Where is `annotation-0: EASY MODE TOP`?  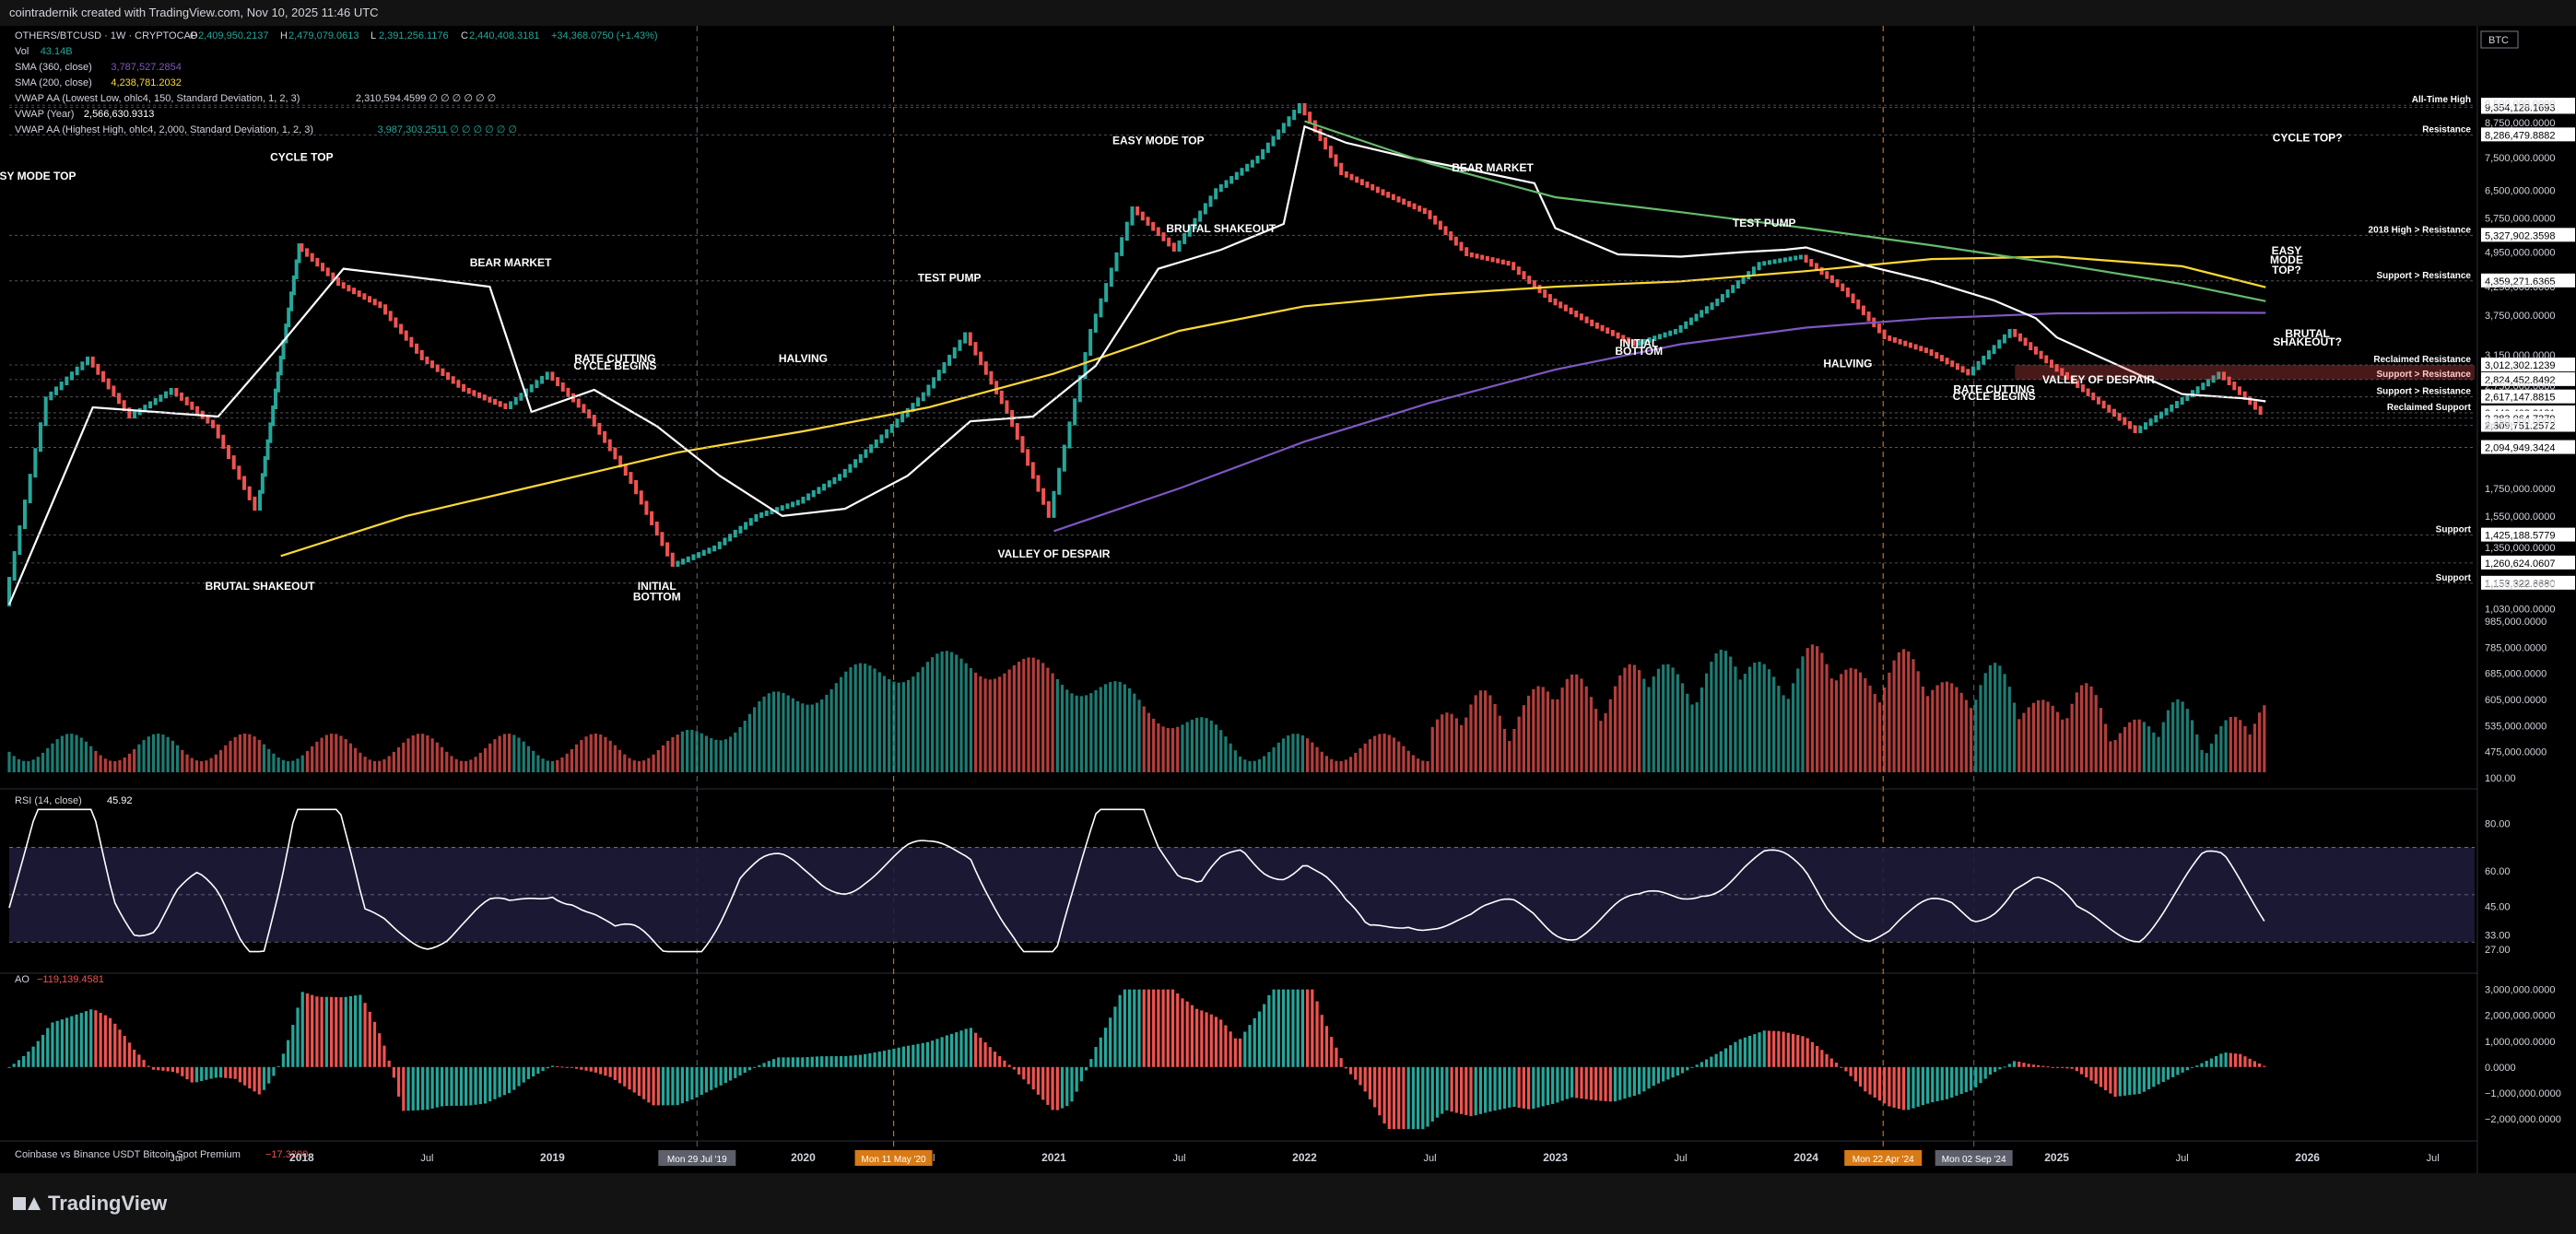 annotation-0: EASY MODE TOP is located at coordinates (38, 176).